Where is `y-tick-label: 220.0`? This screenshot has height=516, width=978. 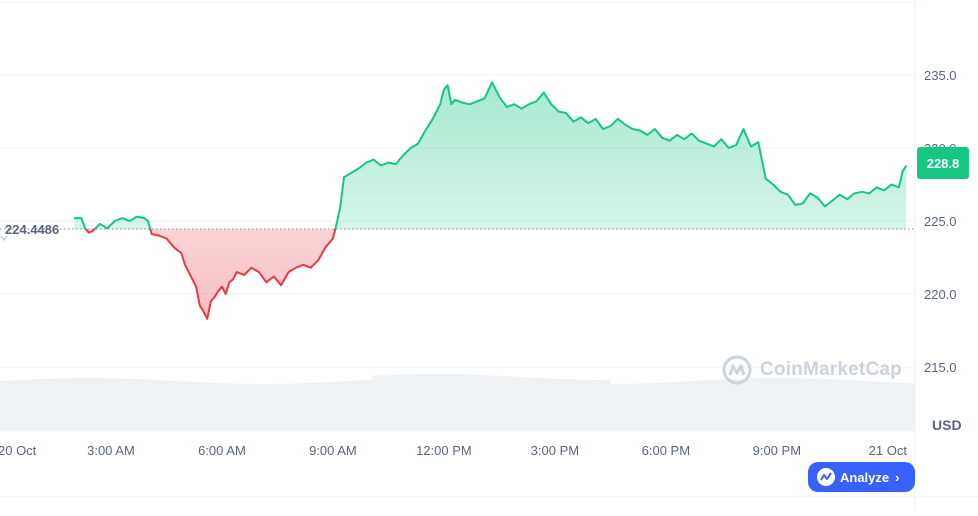
y-tick-label: 220.0 is located at coordinates (940, 294).